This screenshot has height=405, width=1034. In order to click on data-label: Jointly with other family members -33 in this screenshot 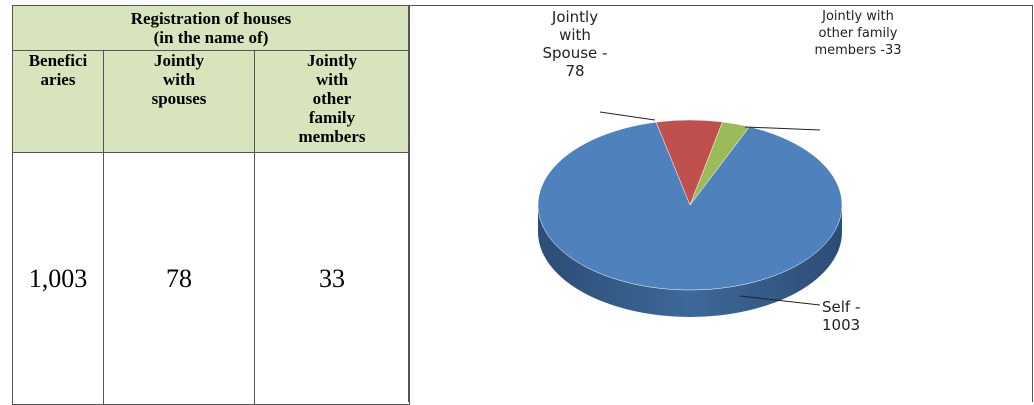, I will do `click(858, 33)`.